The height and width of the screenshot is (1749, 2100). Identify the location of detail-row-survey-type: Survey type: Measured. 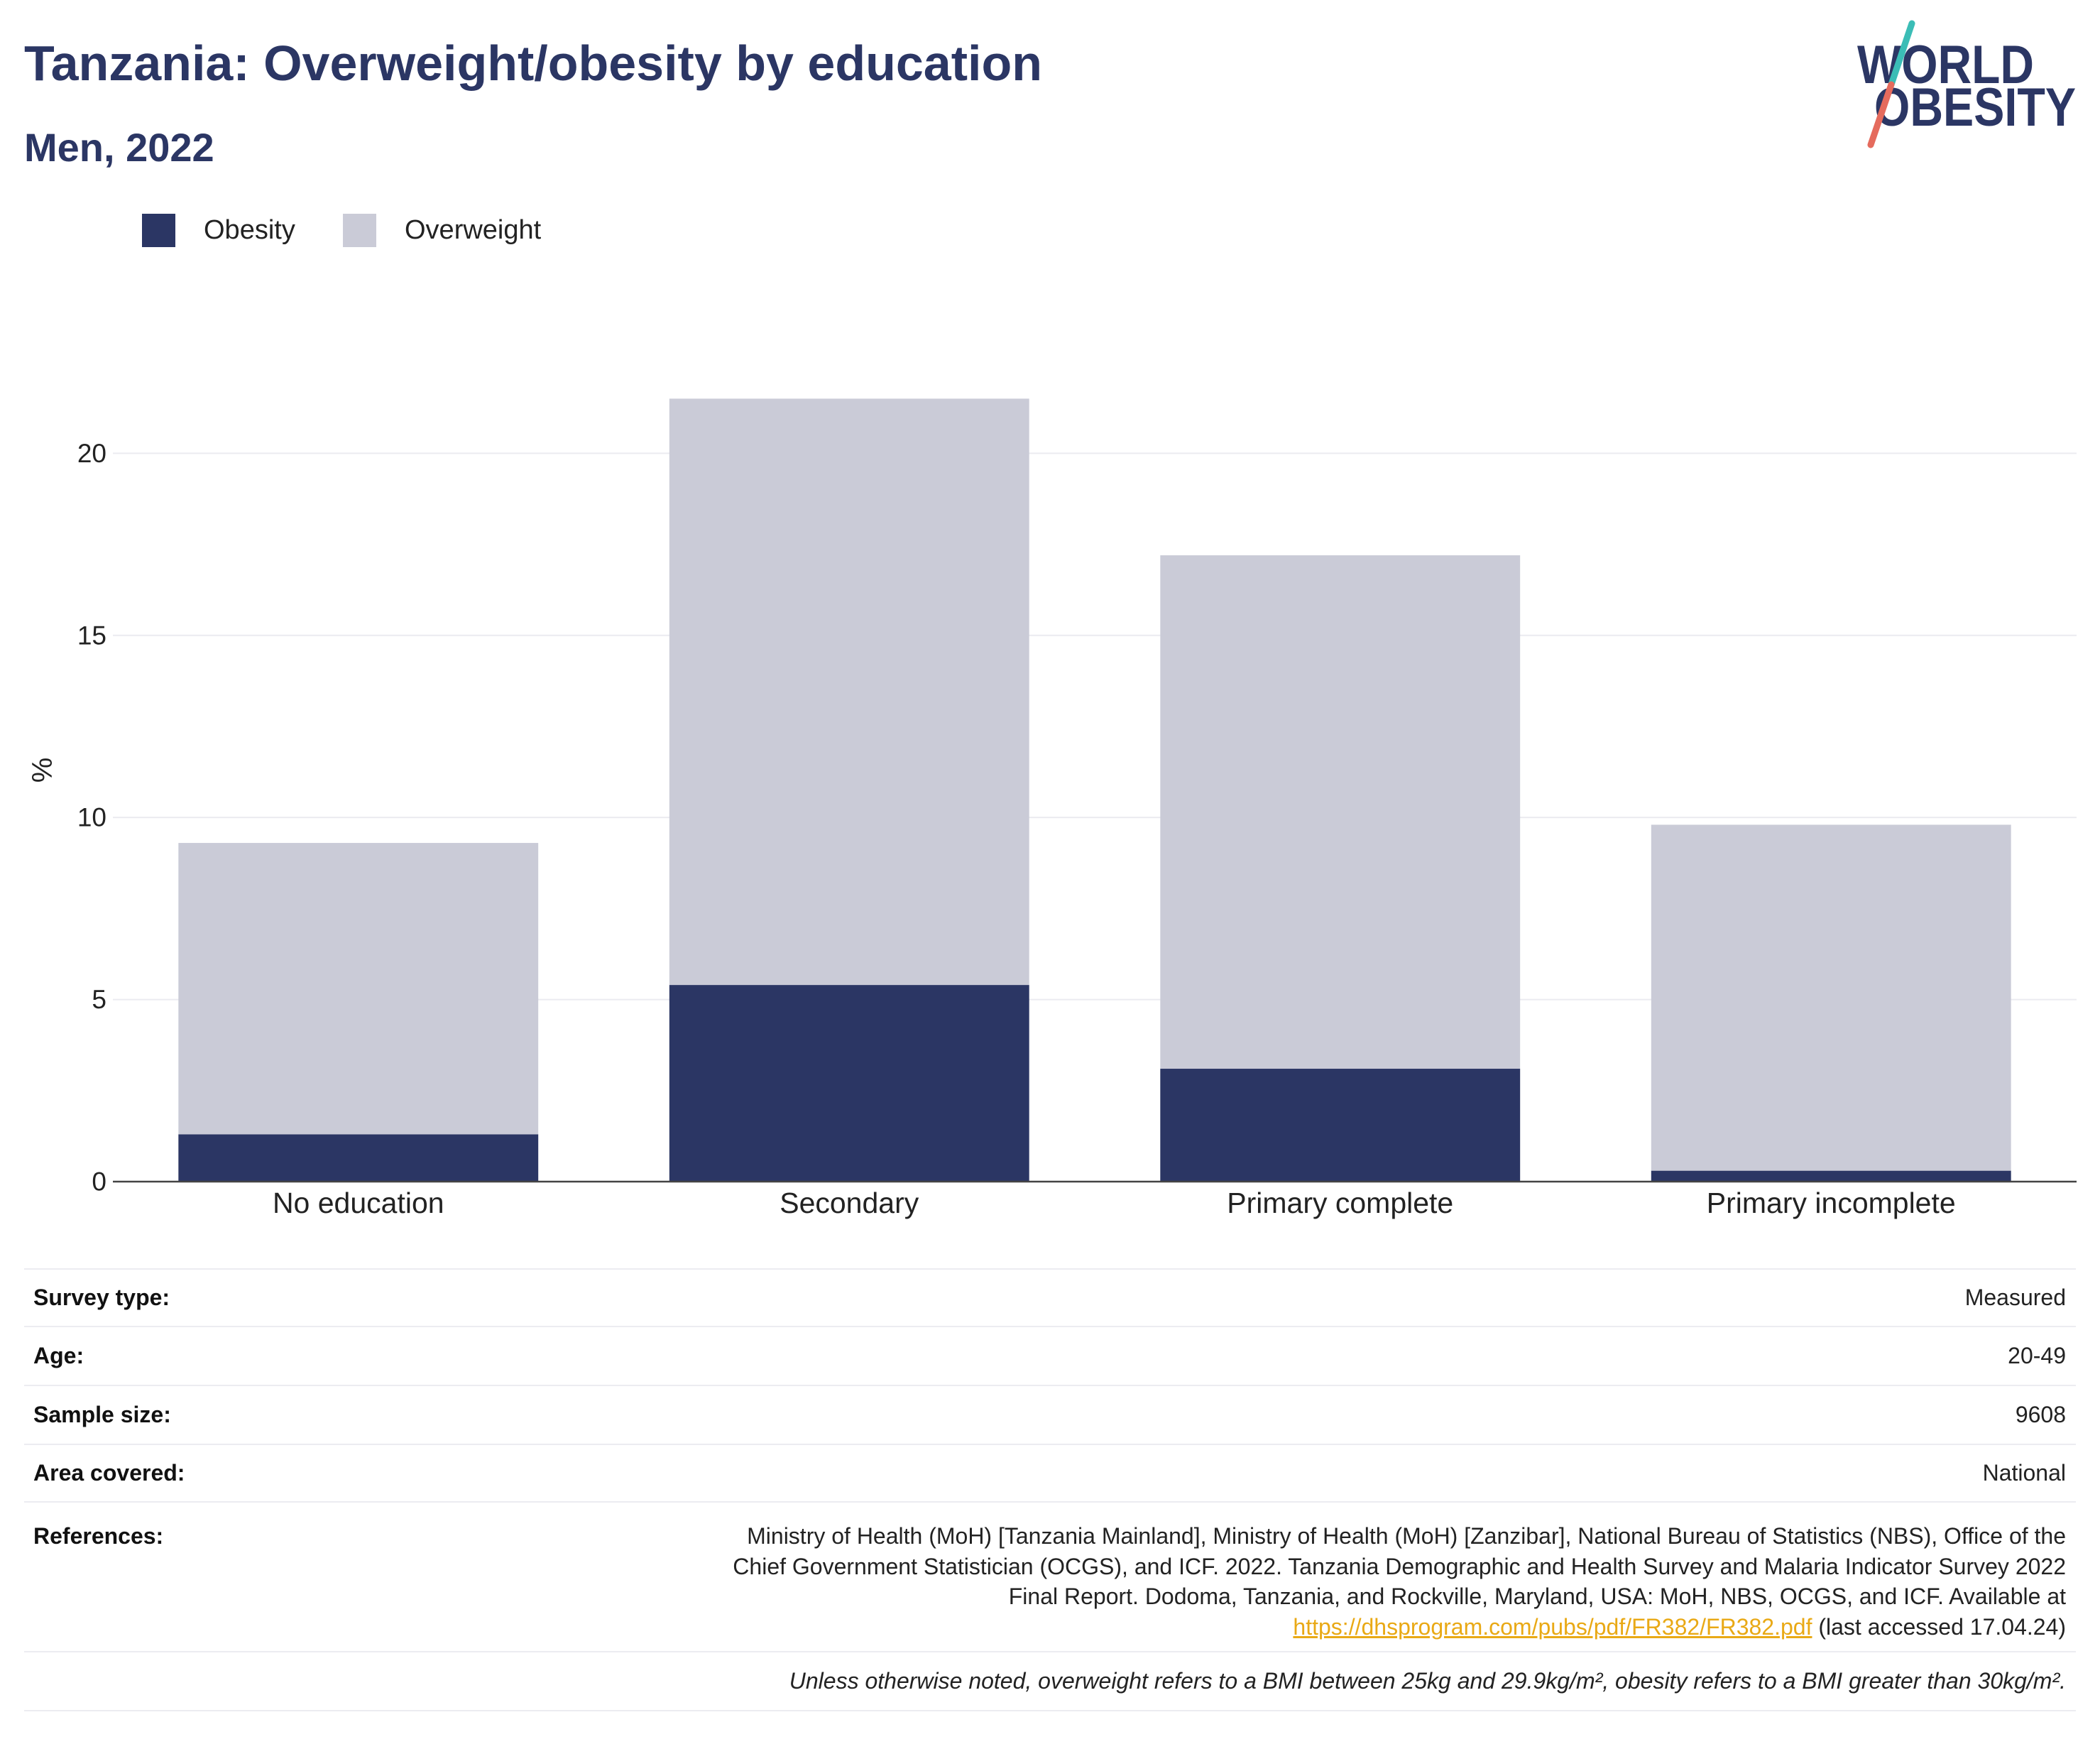
(1050, 1298).